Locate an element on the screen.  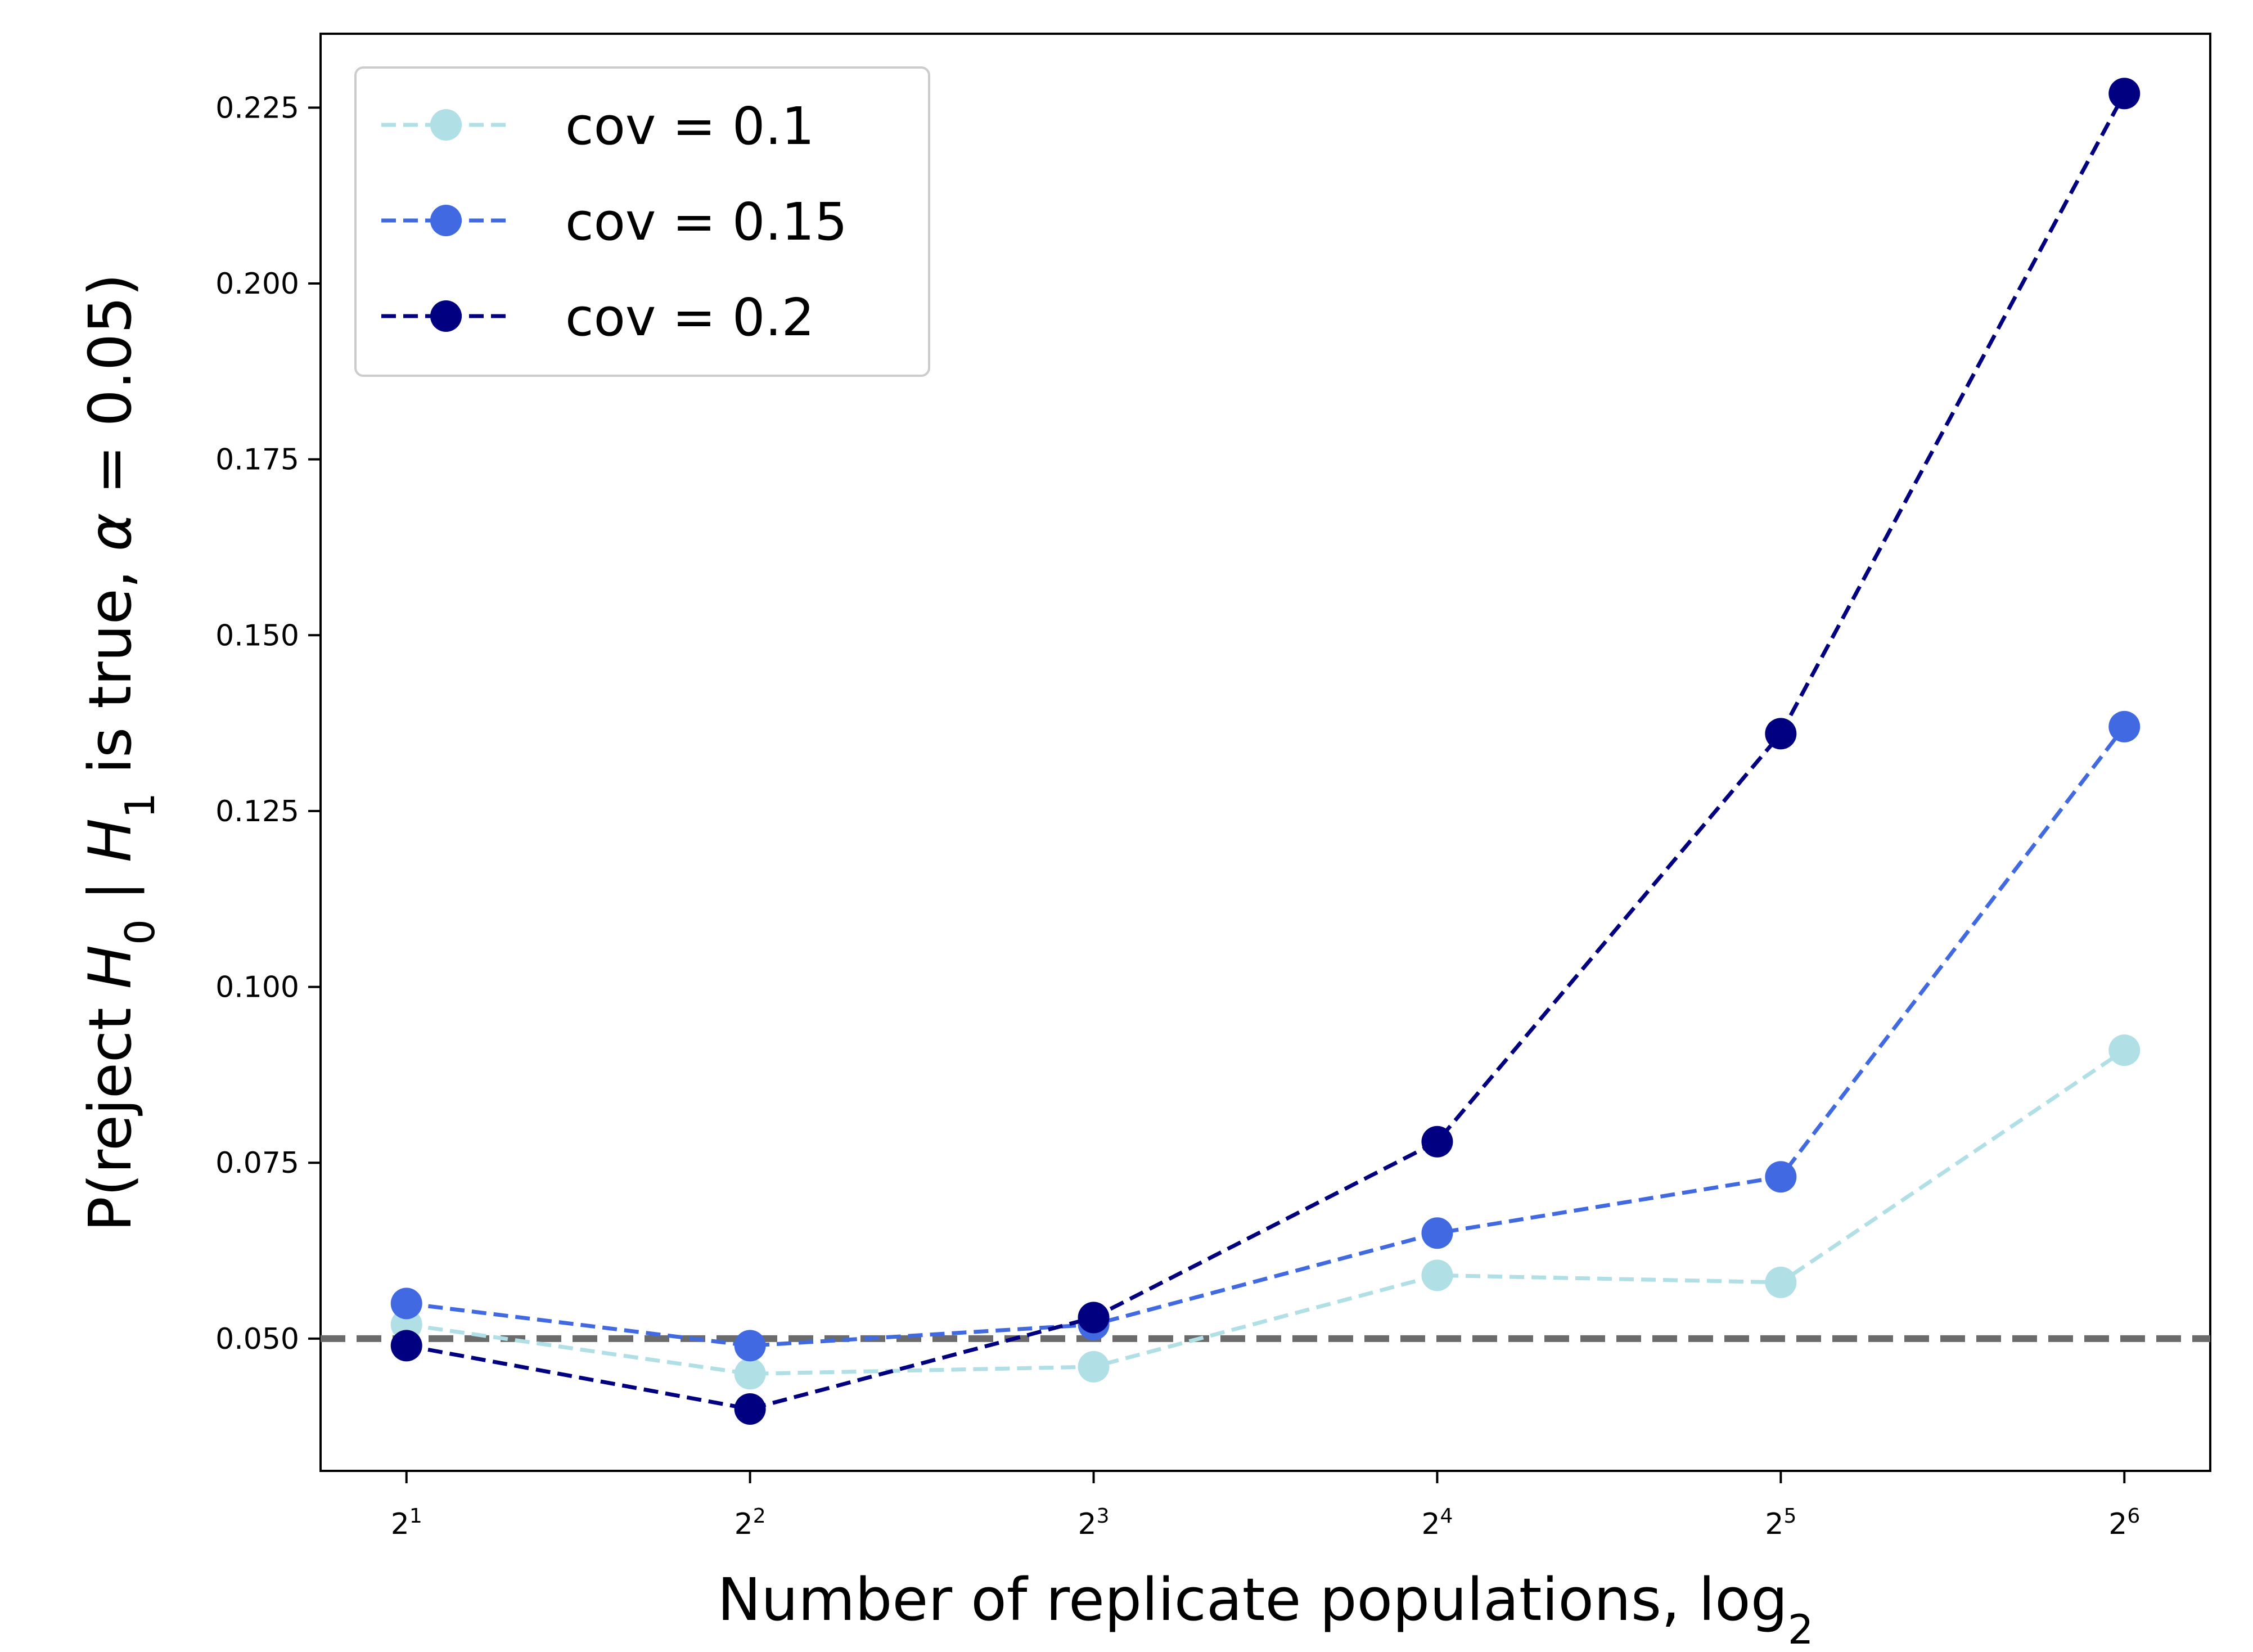
legend: cov = 0.1 cov = 0.15 cov = 0.2 is located at coordinates (642, 221).